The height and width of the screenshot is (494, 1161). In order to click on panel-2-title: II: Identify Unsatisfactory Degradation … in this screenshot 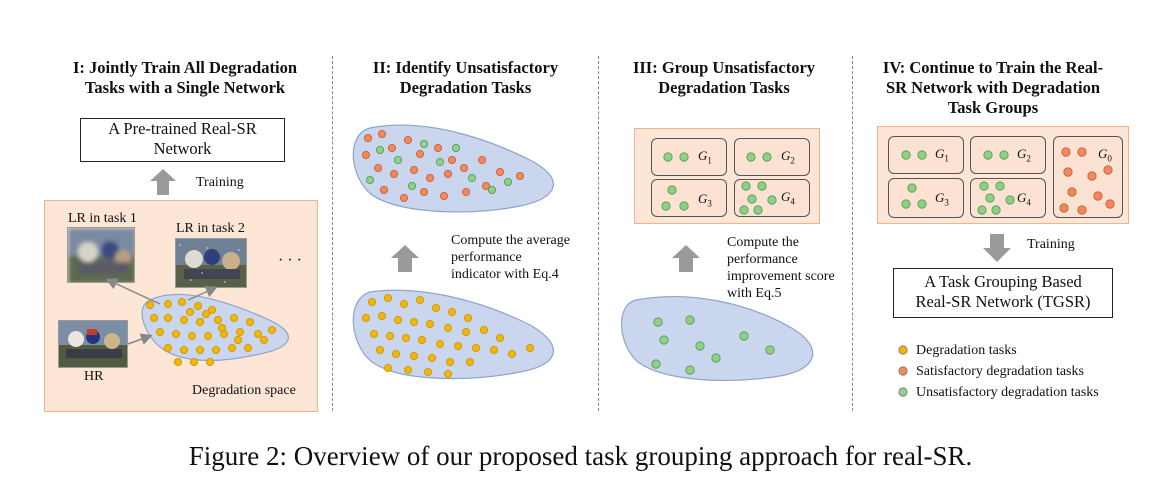, I will do `click(465, 78)`.